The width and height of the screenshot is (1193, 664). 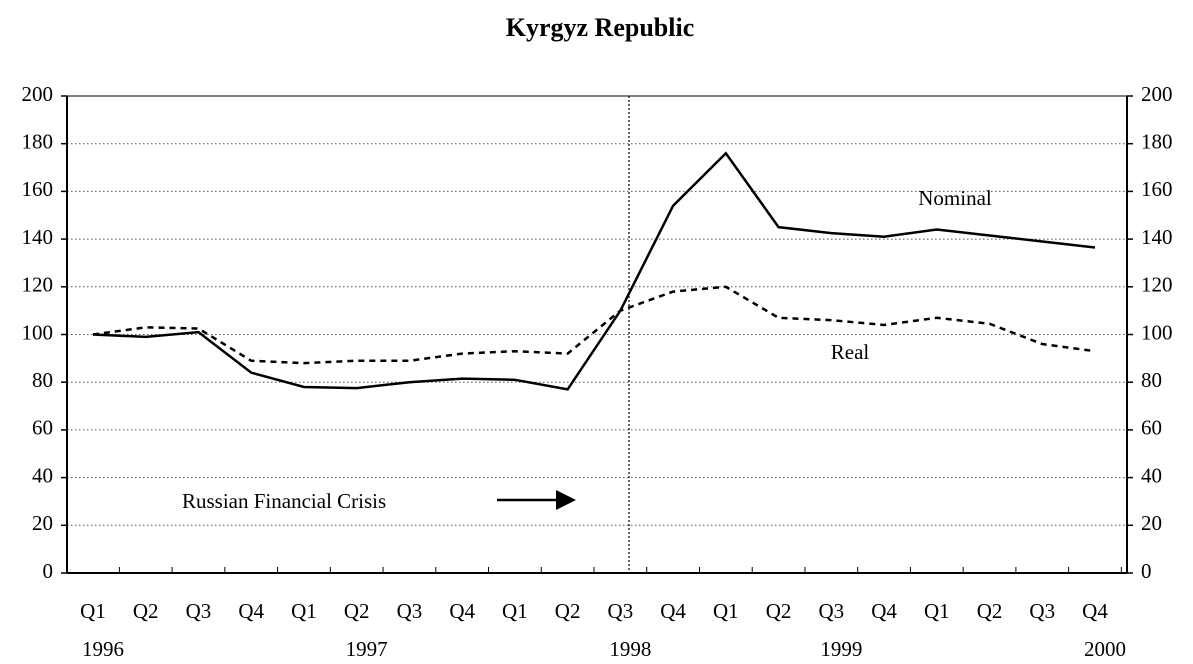 I want to click on year-label: 1999, so click(x=841, y=649).